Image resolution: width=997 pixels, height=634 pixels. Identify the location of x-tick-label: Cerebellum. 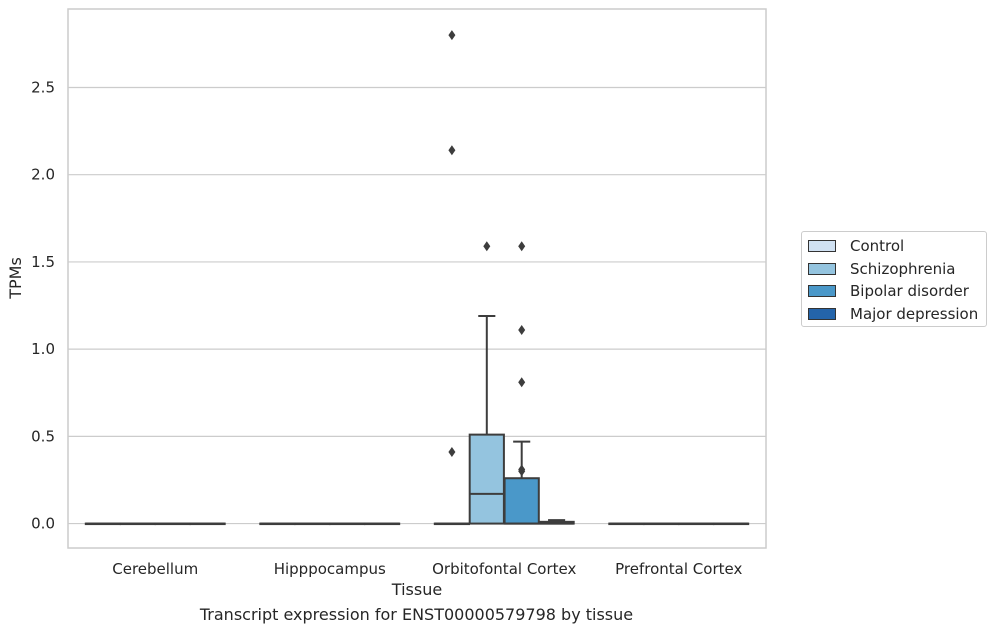
(155, 569).